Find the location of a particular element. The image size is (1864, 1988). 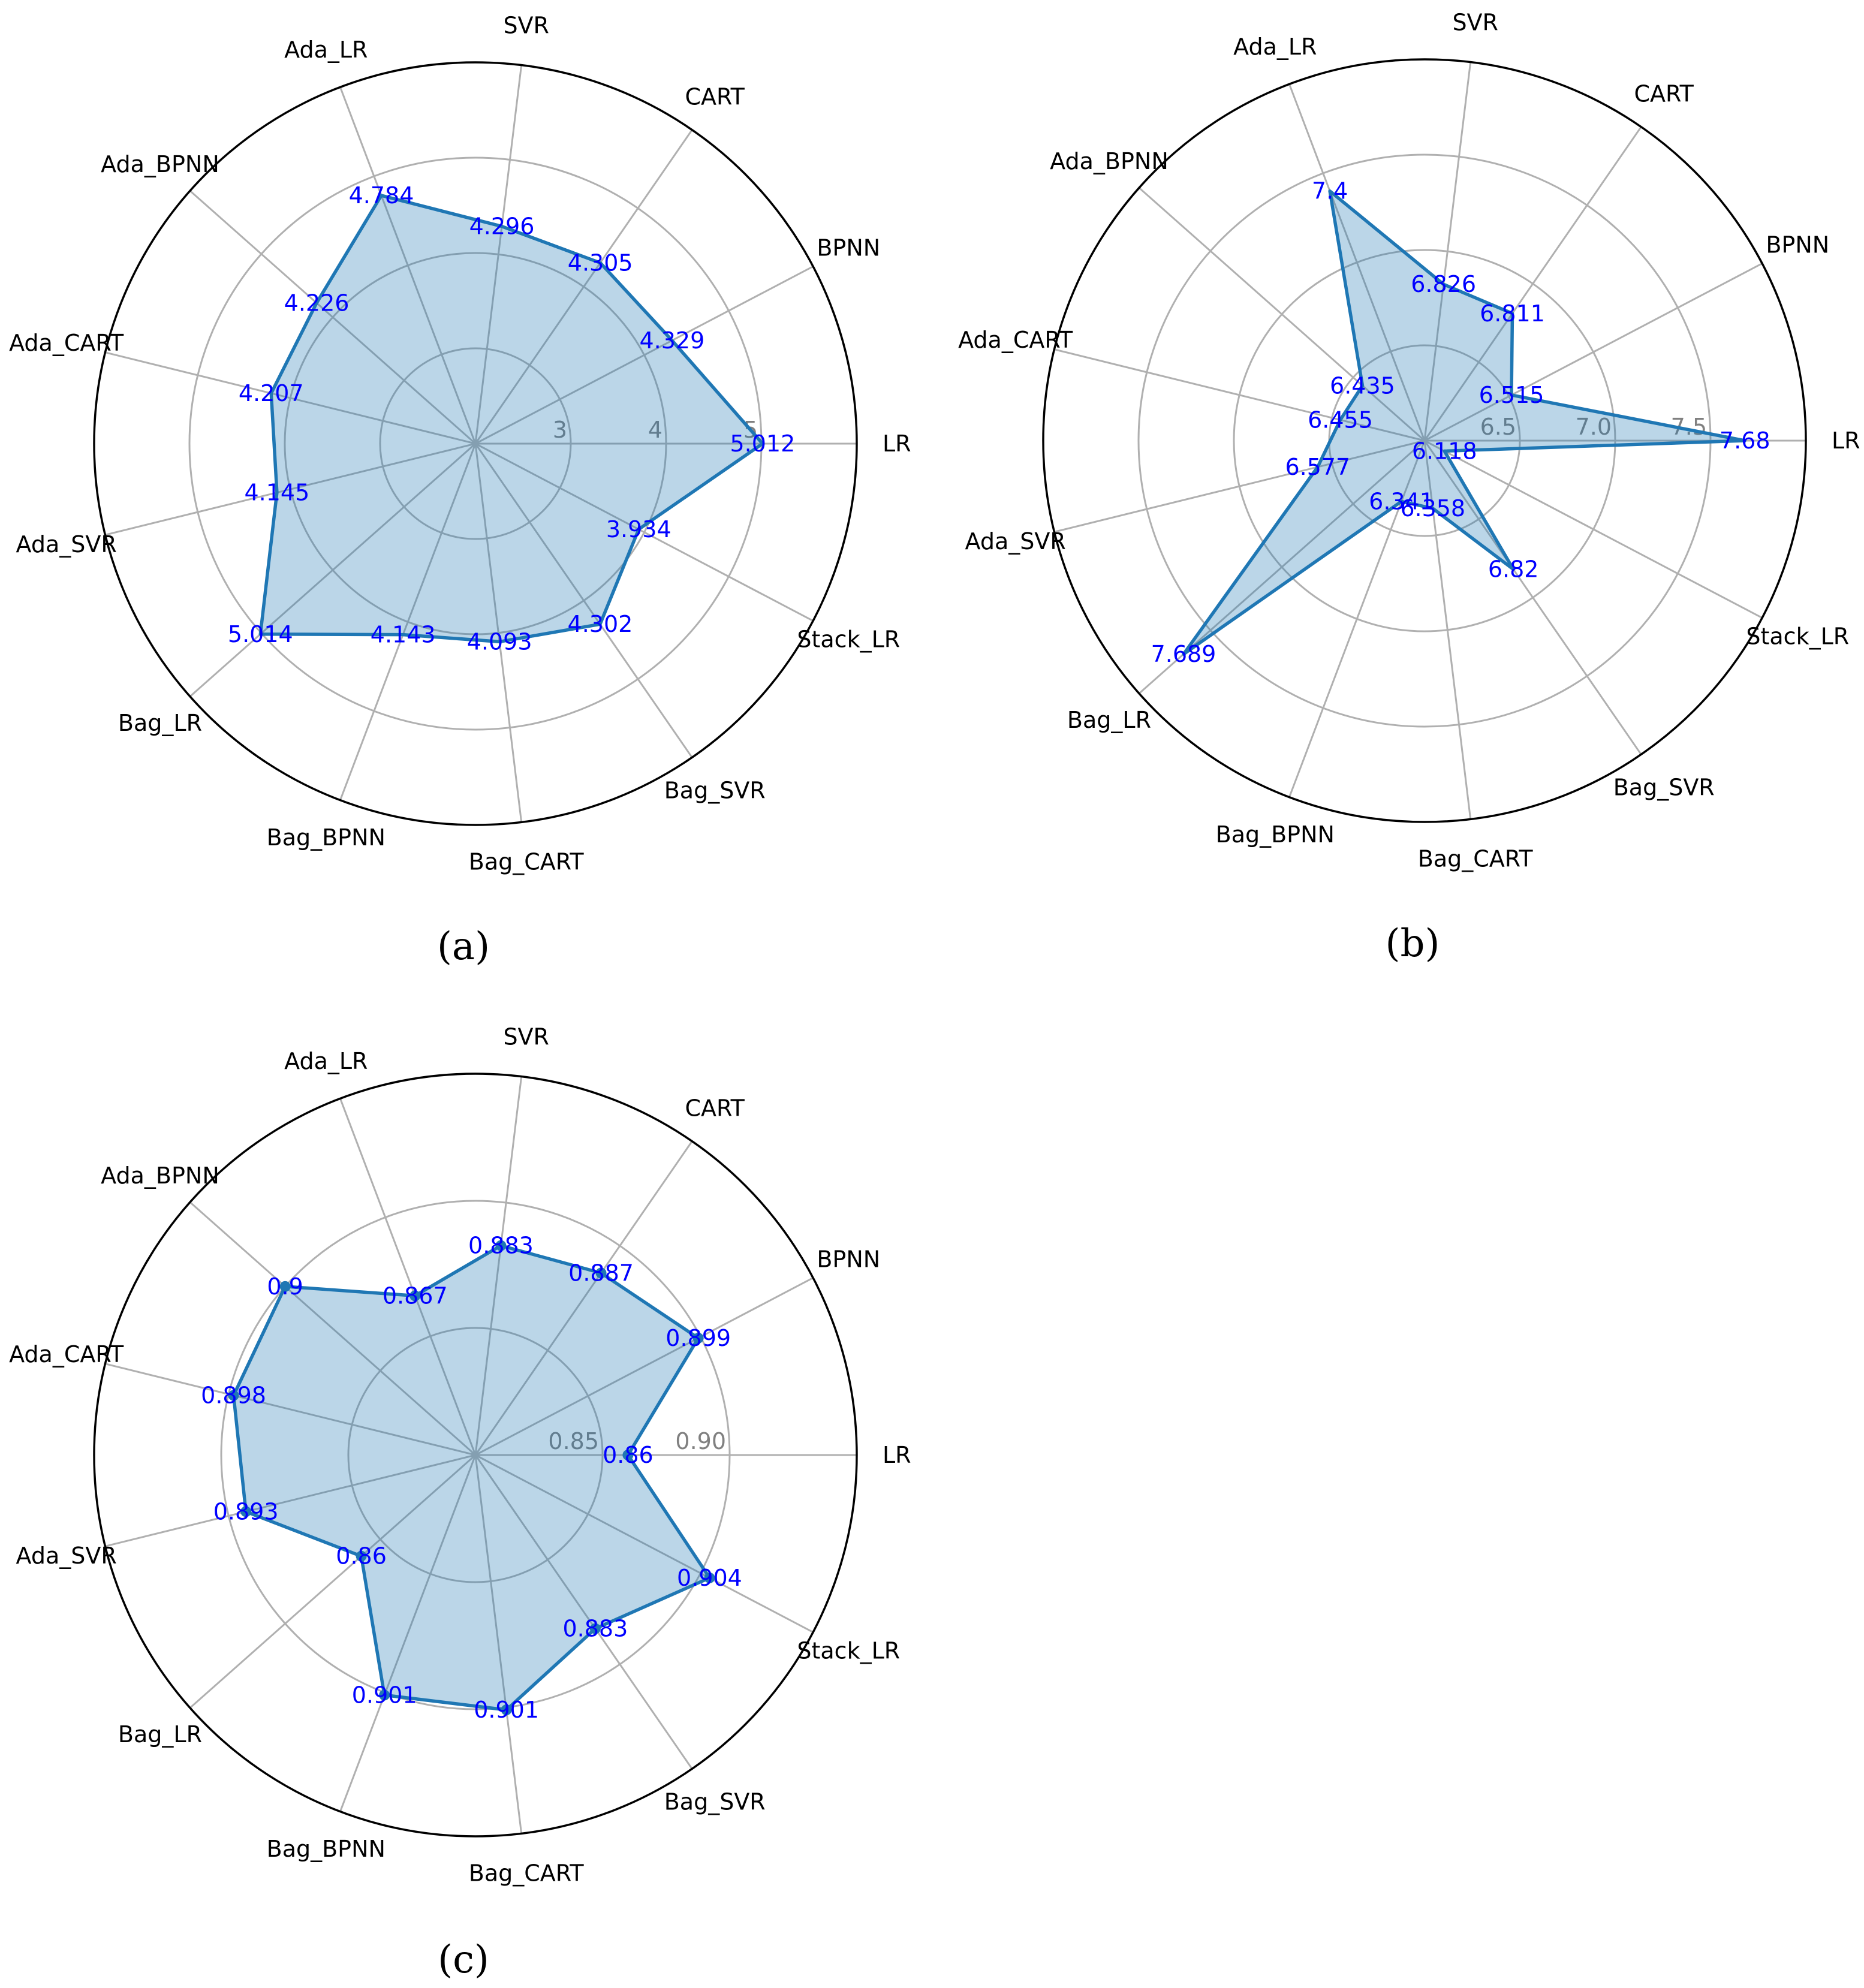

series-line is located at coordinates (1464, 422).